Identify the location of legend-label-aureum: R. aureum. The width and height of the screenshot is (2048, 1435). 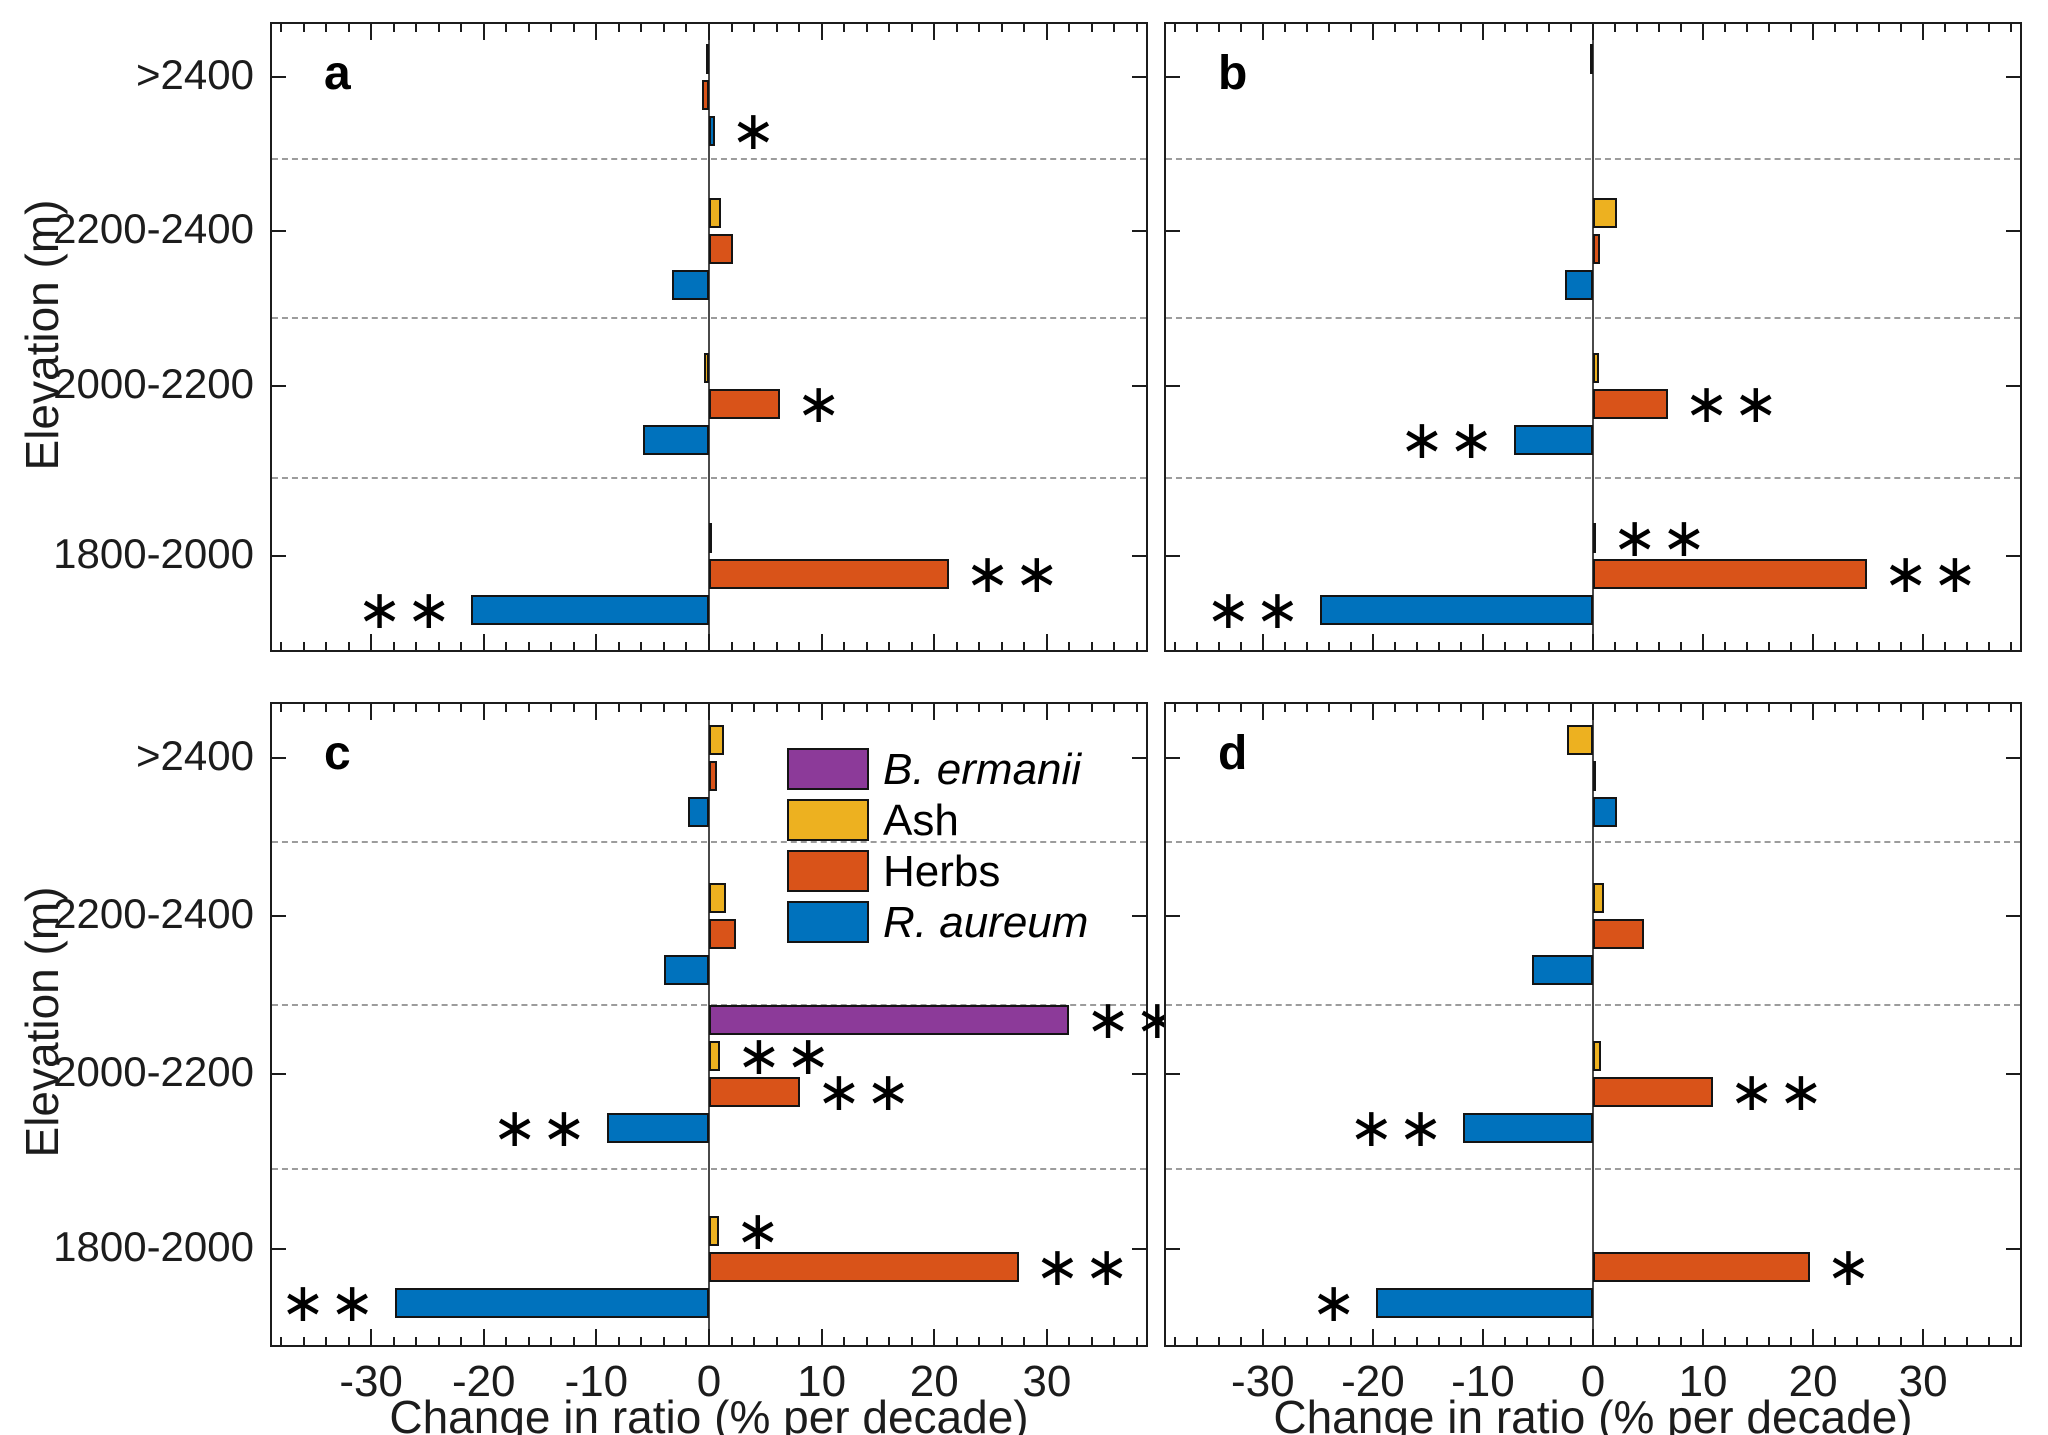
(986, 922).